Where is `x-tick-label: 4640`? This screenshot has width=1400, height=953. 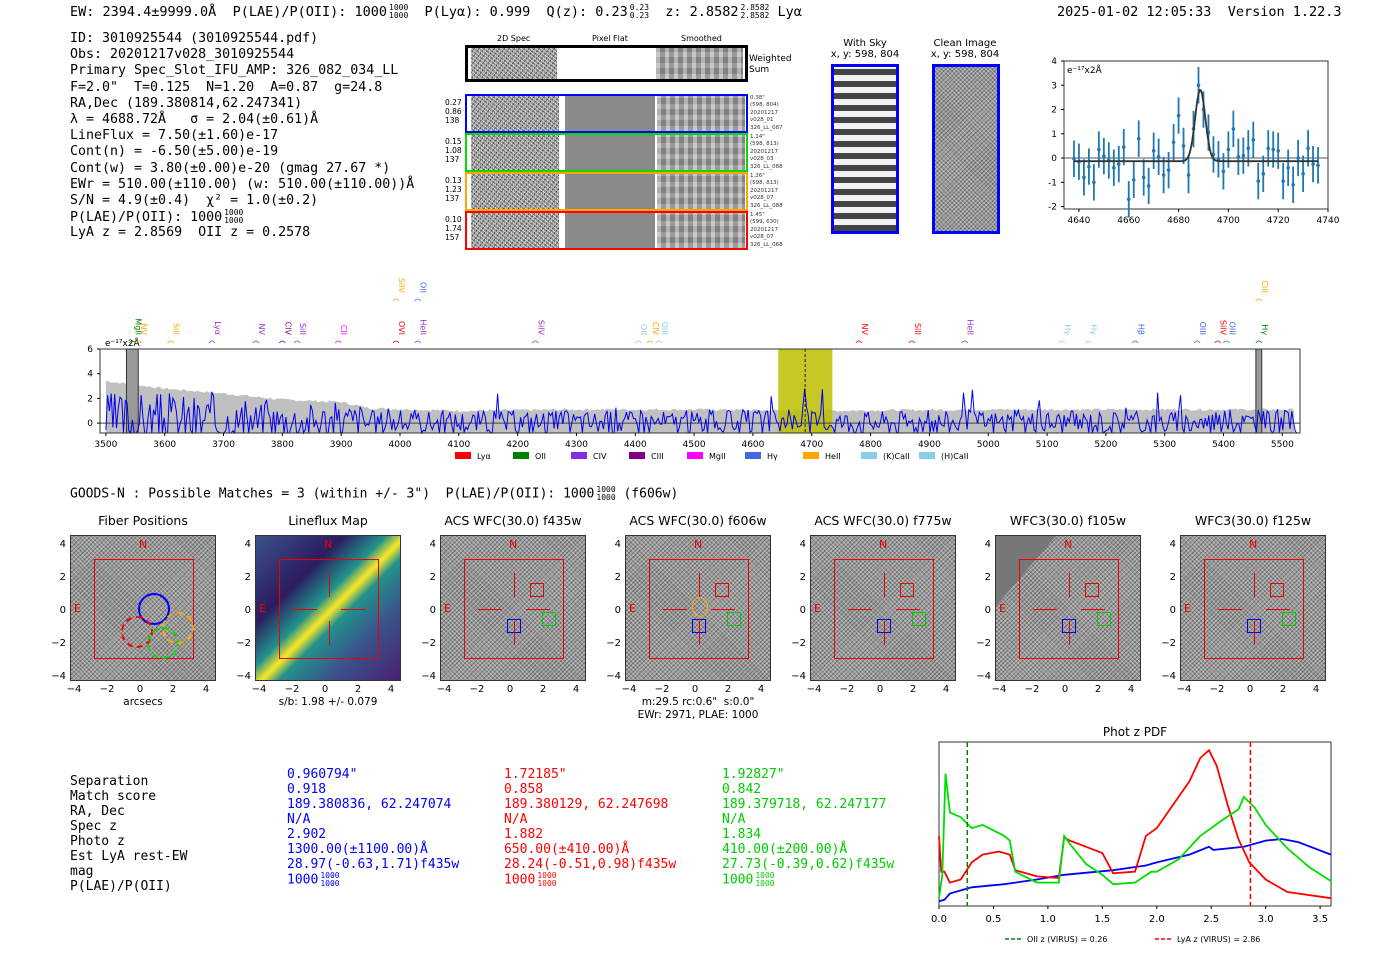
x-tick-label: 4640 is located at coordinates (1078, 221).